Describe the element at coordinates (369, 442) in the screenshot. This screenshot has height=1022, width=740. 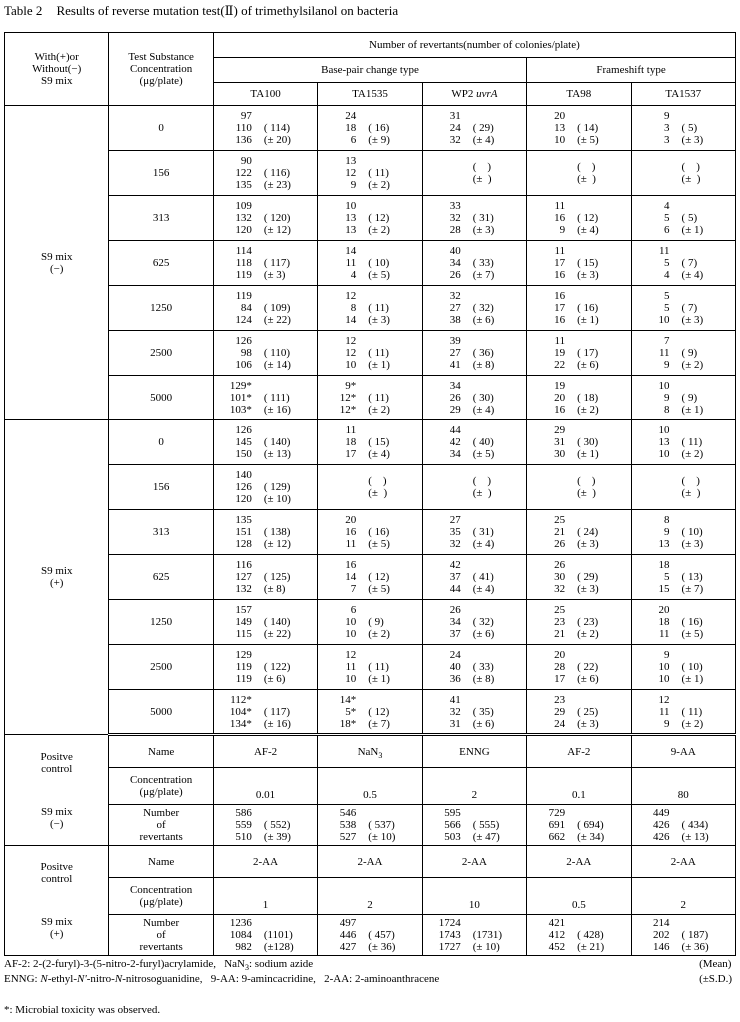
I see `cell-values: 11 18 ( 15) 17 (± 4)` at that location.